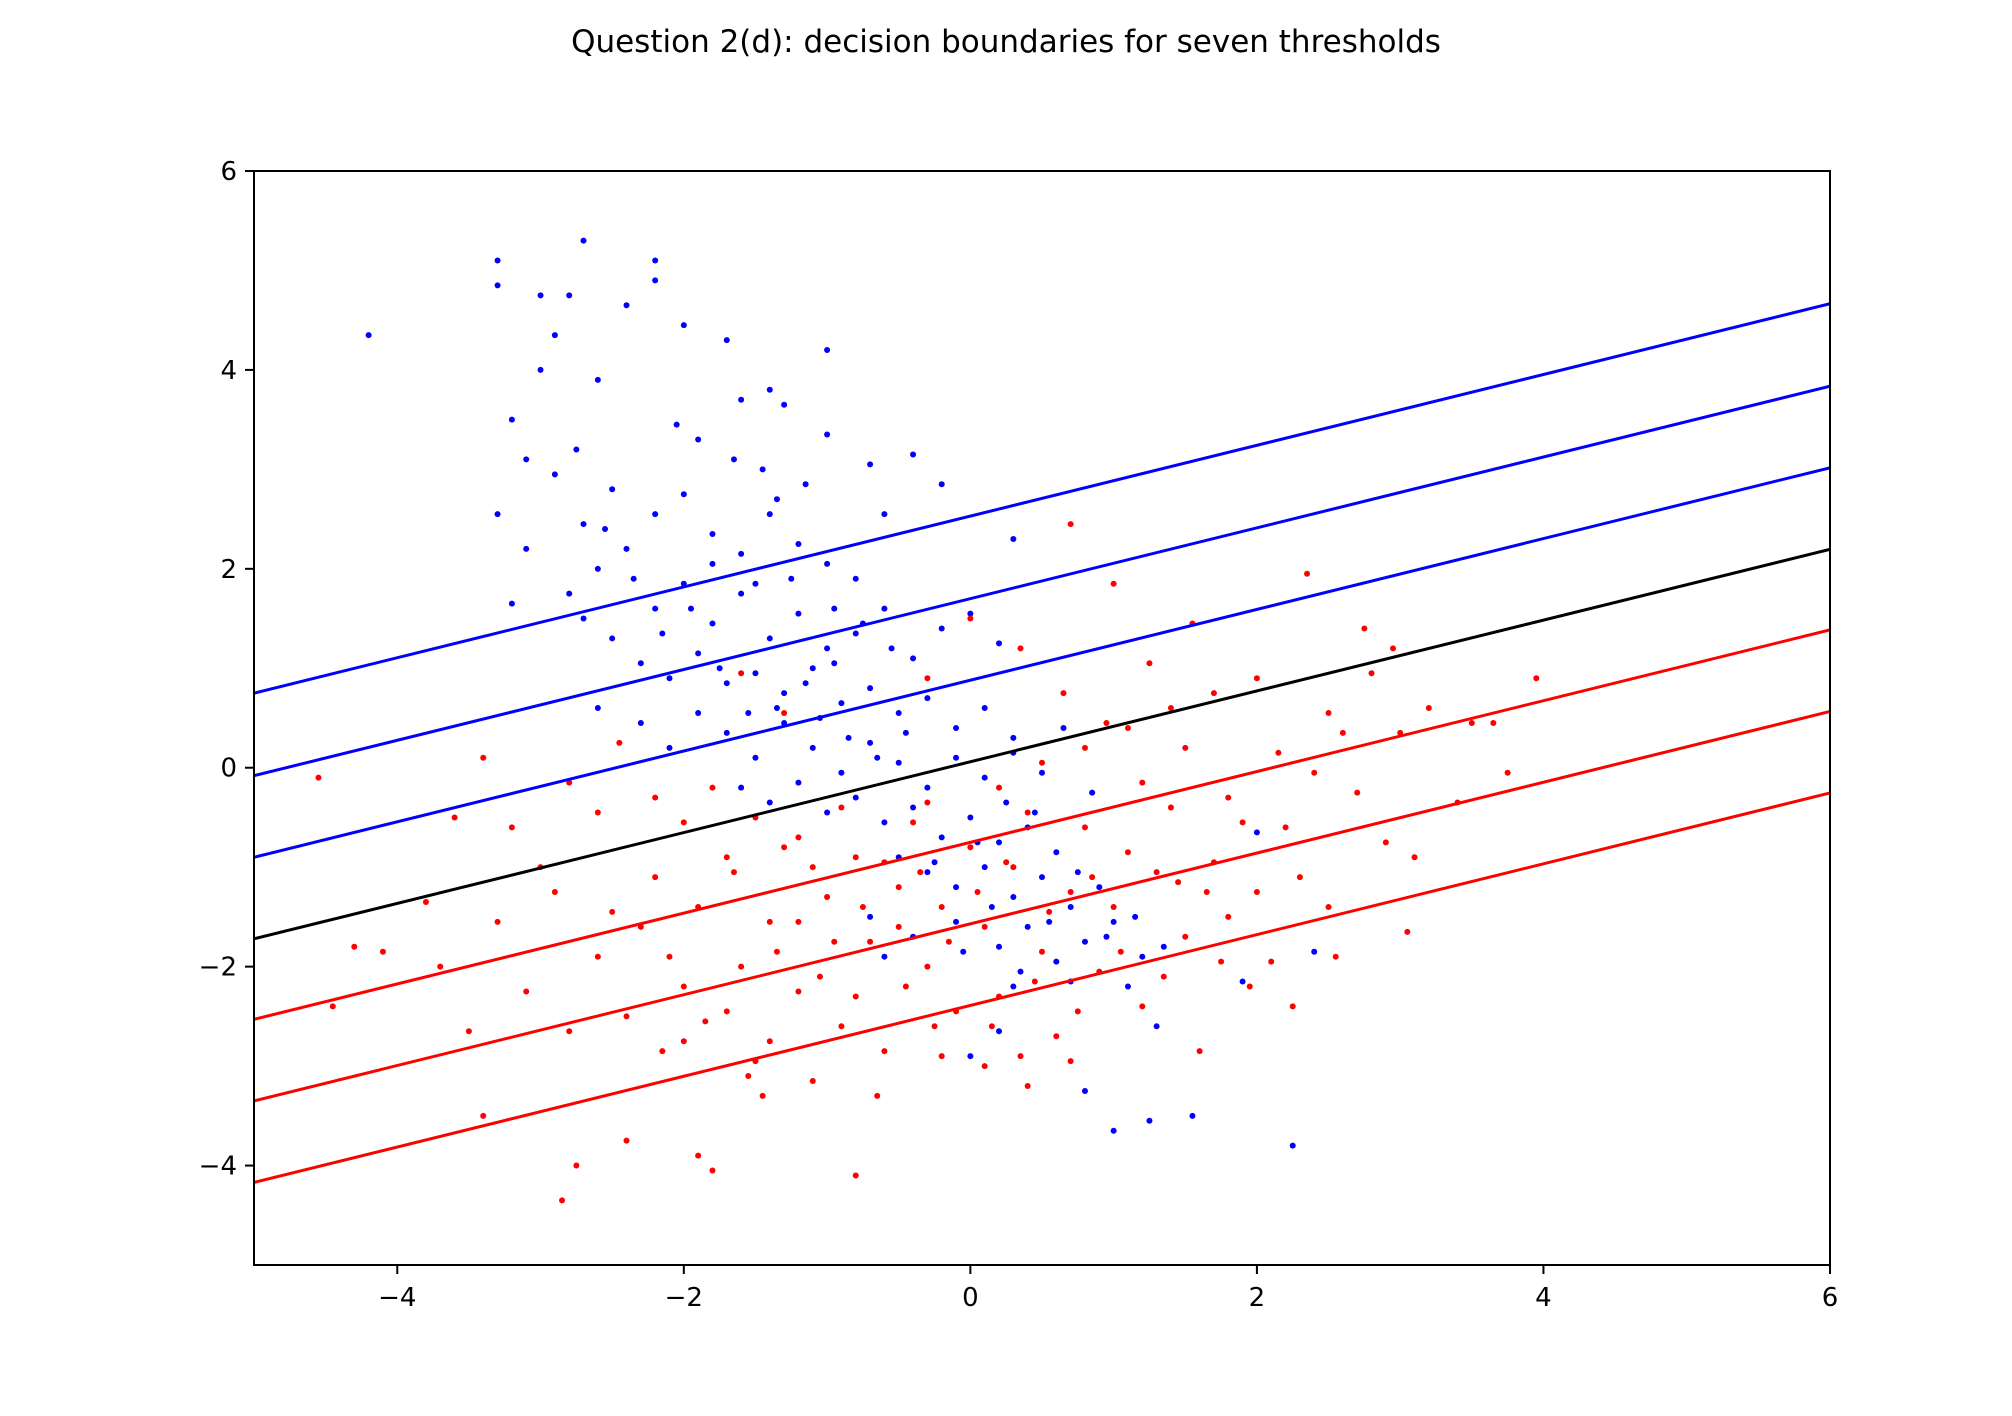 This screenshot has width=2012, height=1416. What do you see at coordinates (228, 570) in the screenshot?
I see `y-tick-label: 2` at bounding box center [228, 570].